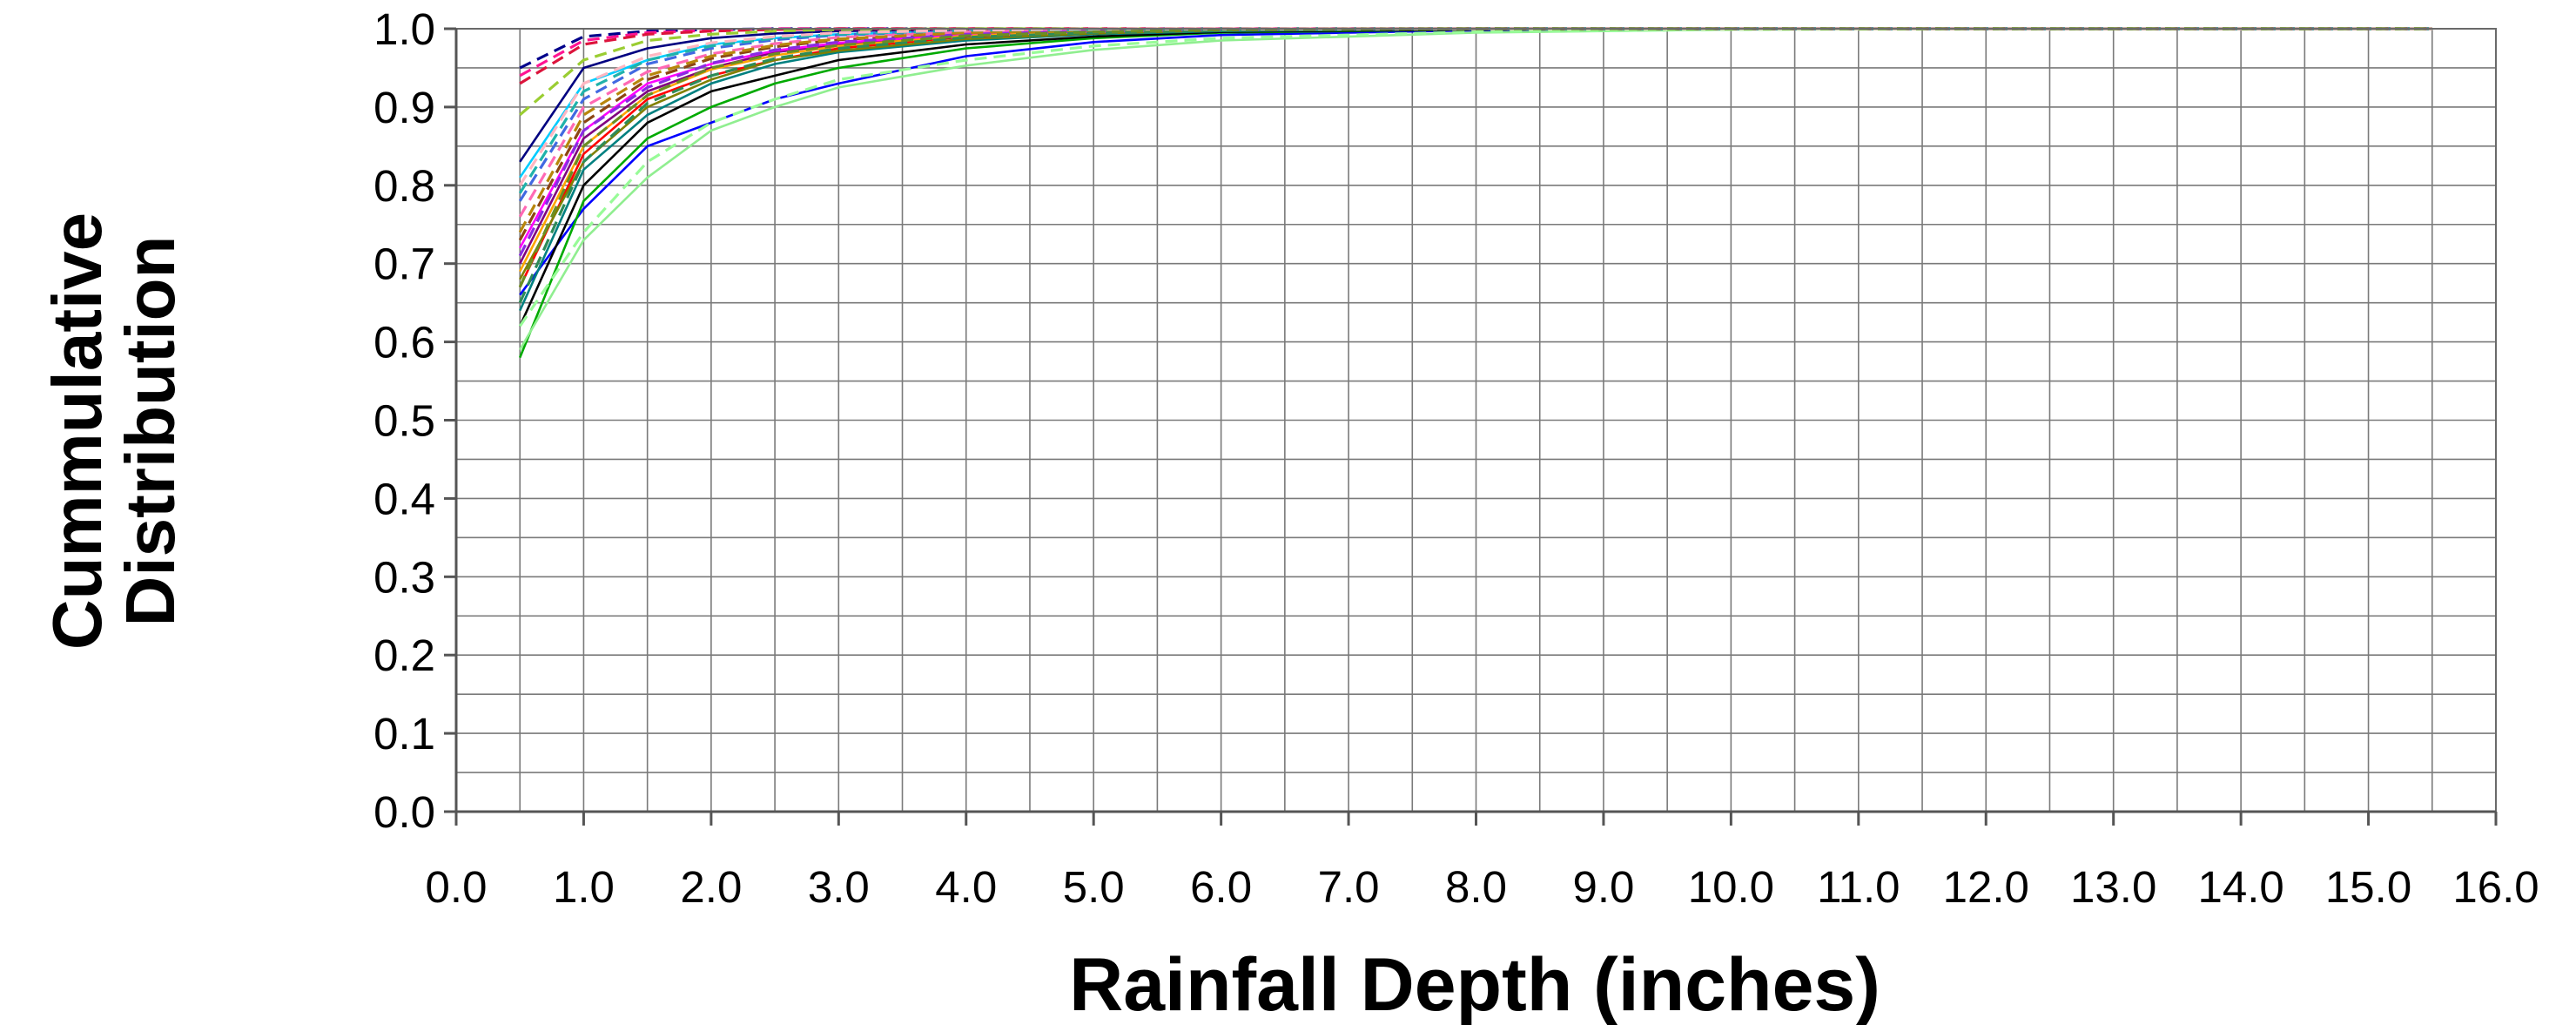 This screenshot has width=2576, height=1025. Describe the element at coordinates (1221, 887) in the screenshot. I see `x-tick-label: 6.0` at that location.